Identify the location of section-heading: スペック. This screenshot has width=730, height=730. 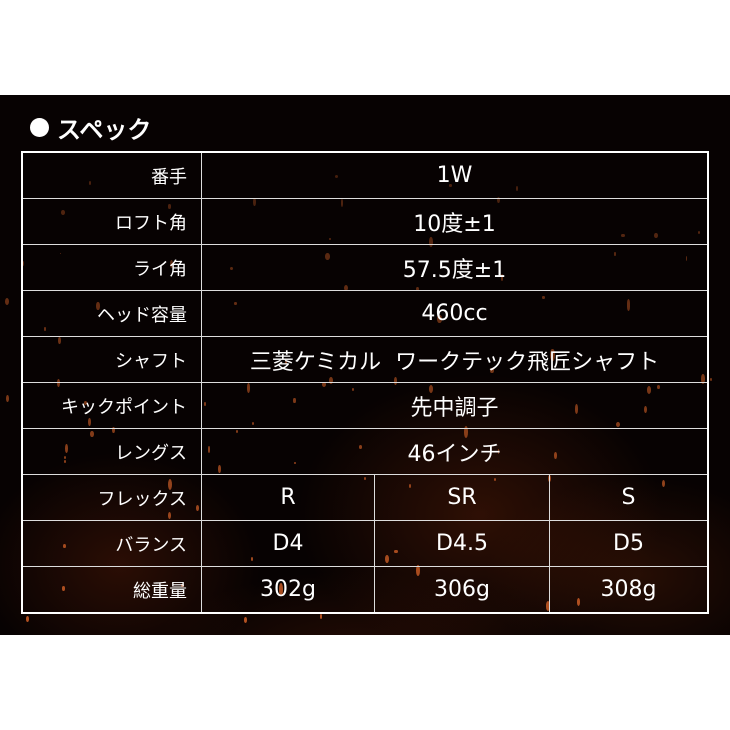
(90, 127).